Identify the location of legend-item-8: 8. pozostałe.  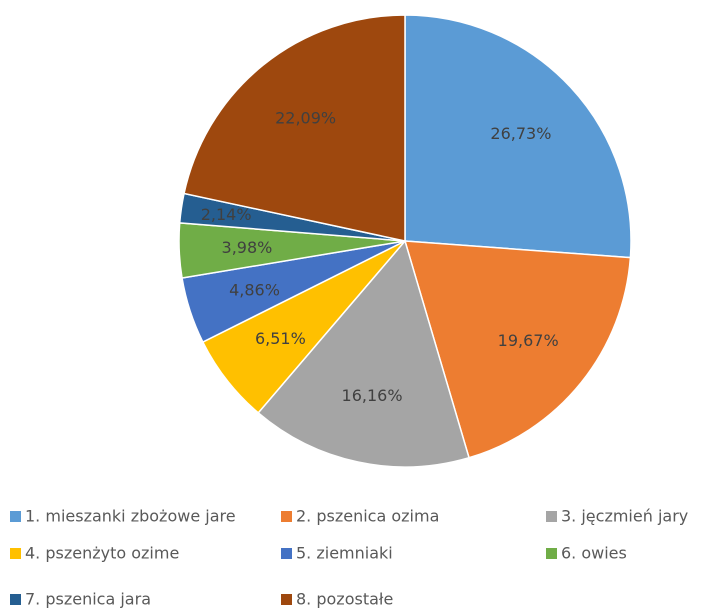
(337, 599).